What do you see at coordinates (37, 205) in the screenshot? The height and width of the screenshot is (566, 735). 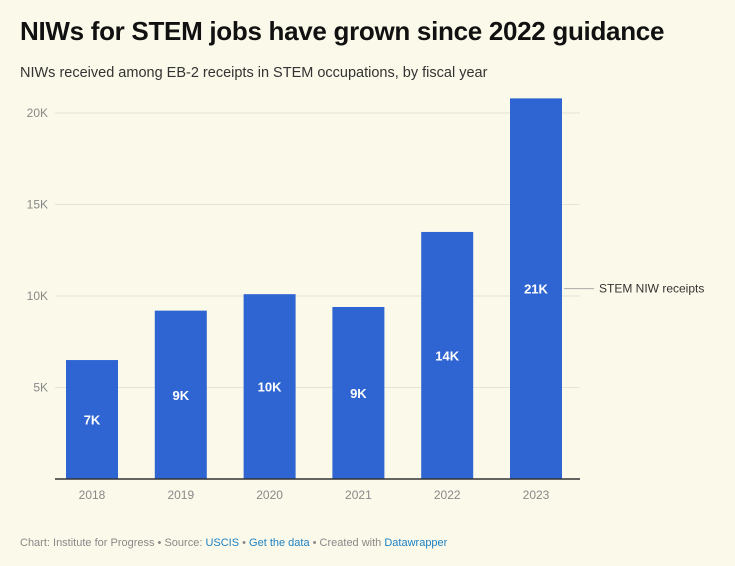 I see `y-tick-label-15K: 15K` at bounding box center [37, 205].